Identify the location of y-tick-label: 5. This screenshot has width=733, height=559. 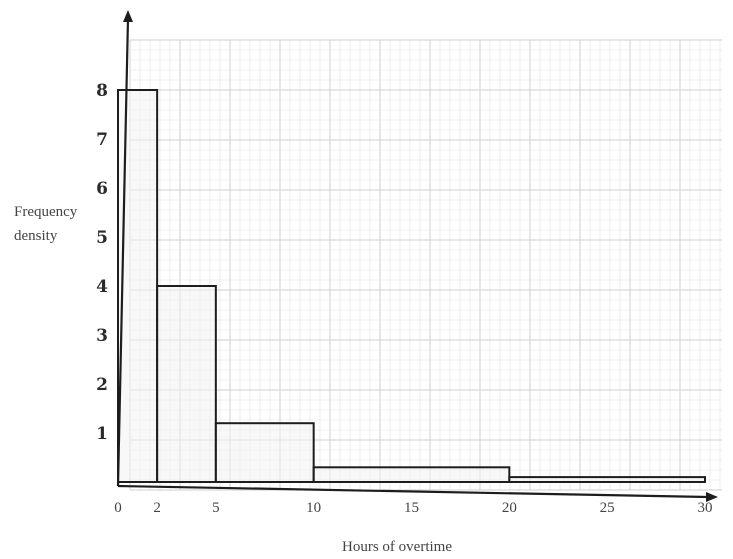
(102, 238).